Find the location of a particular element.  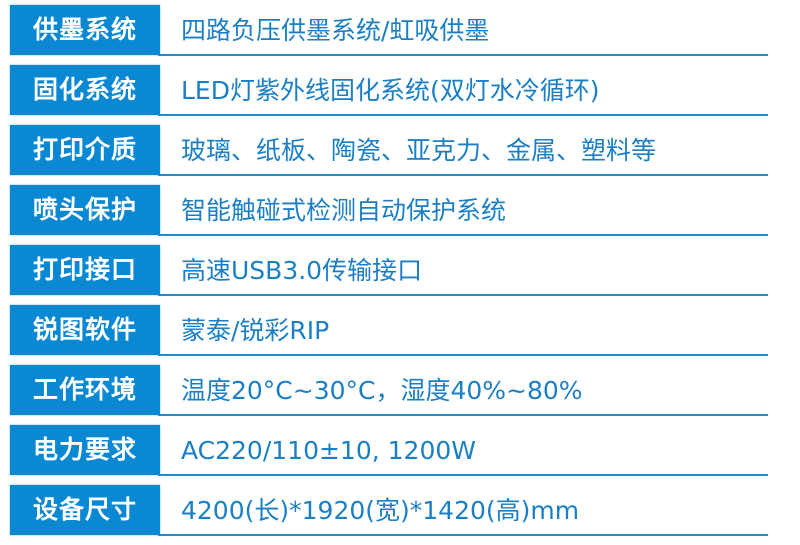

spec-label: 锐图软件 is located at coordinates (85, 330).